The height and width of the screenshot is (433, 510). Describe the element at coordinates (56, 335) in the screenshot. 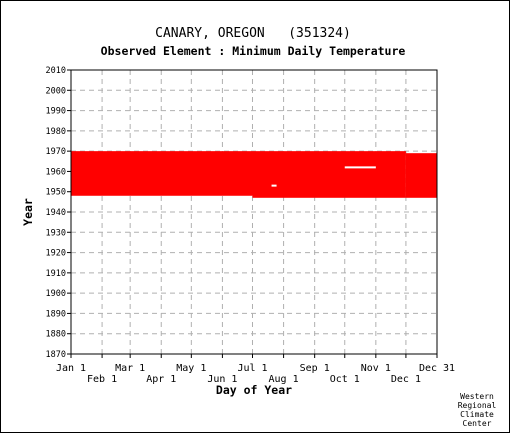

I see `y-tick-label: 1880` at that location.